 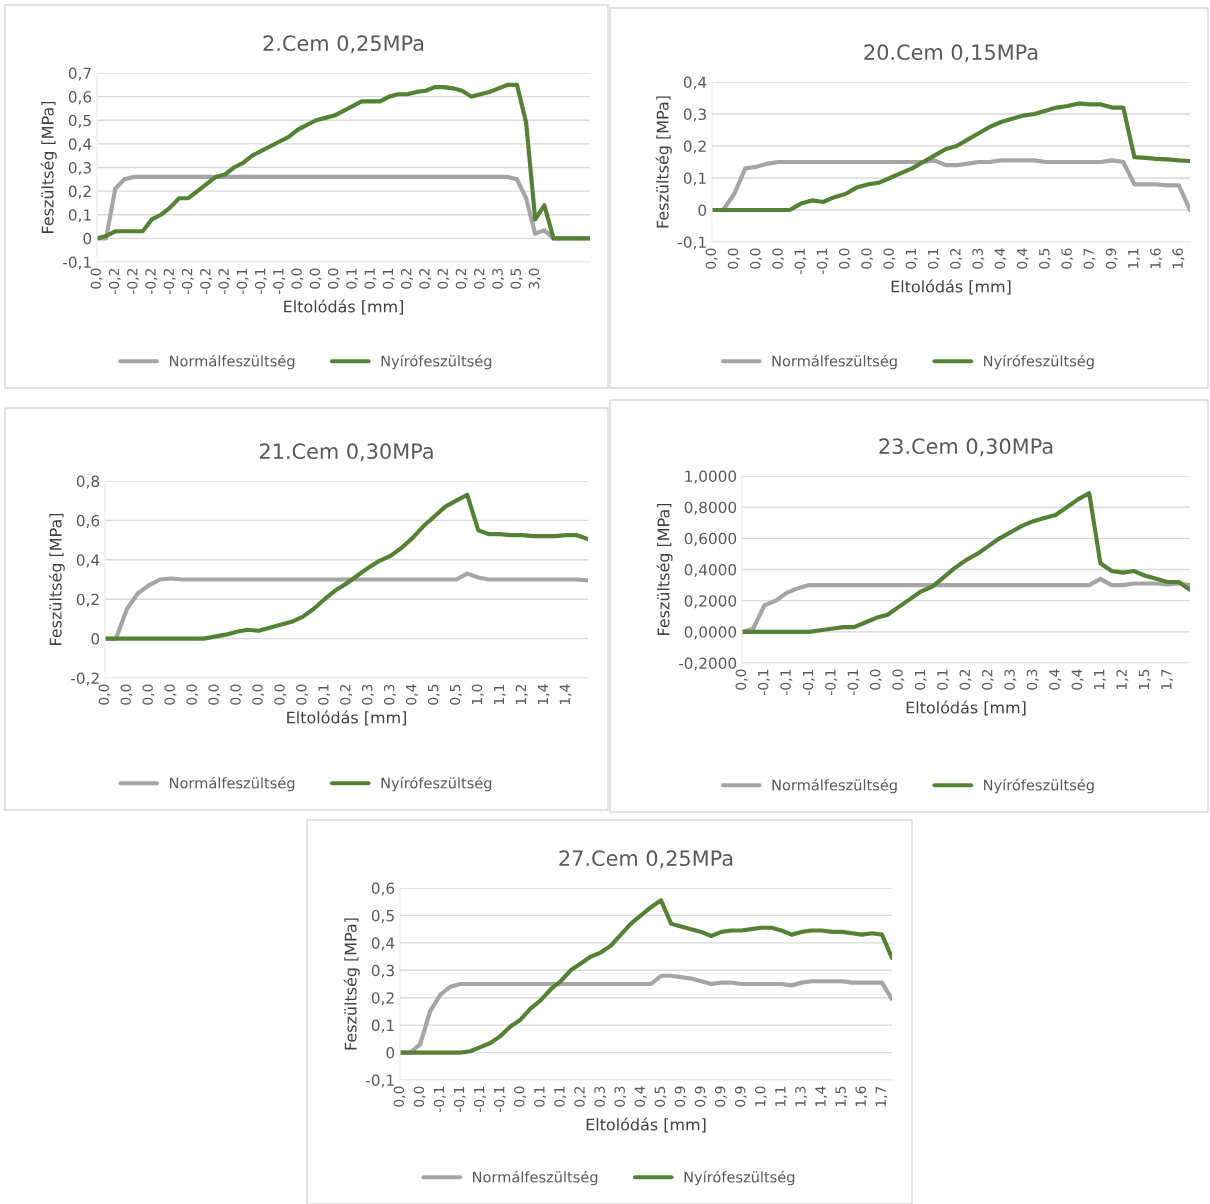 What do you see at coordinates (707, 664) in the screenshot?
I see `y-tick-label: -0,2000` at bounding box center [707, 664].